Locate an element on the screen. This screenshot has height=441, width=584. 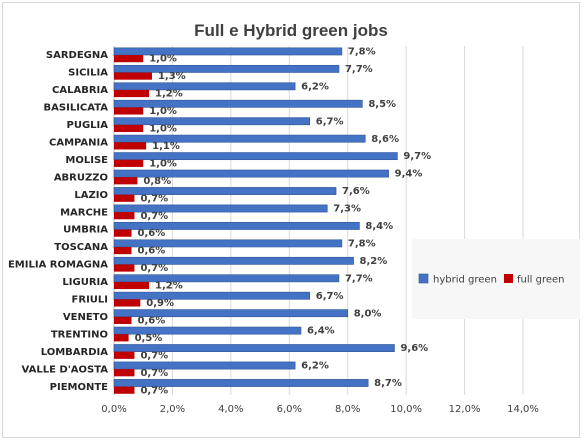
data-label-hybrid-green: 6,4% is located at coordinates (321, 331).